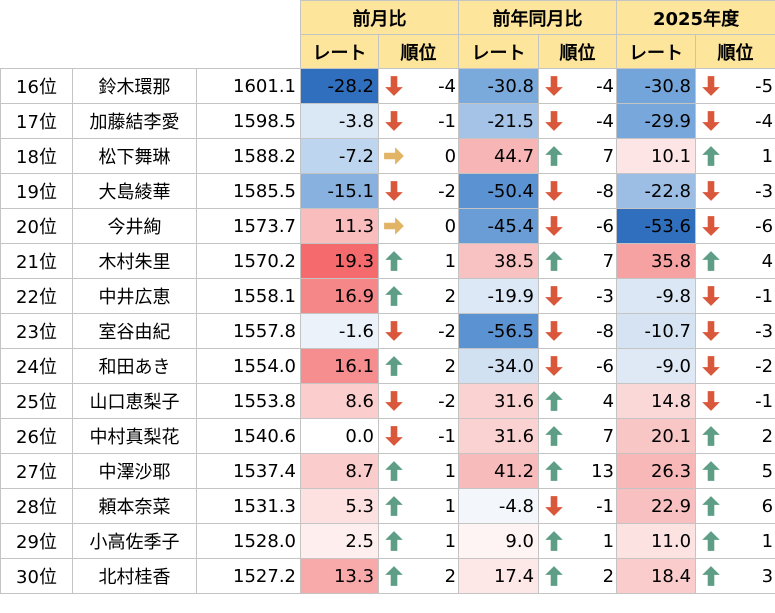 The image size is (775, 613). Describe the element at coordinates (36, 506) in the screenshot. I see `rank-cell: 28位` at that location.